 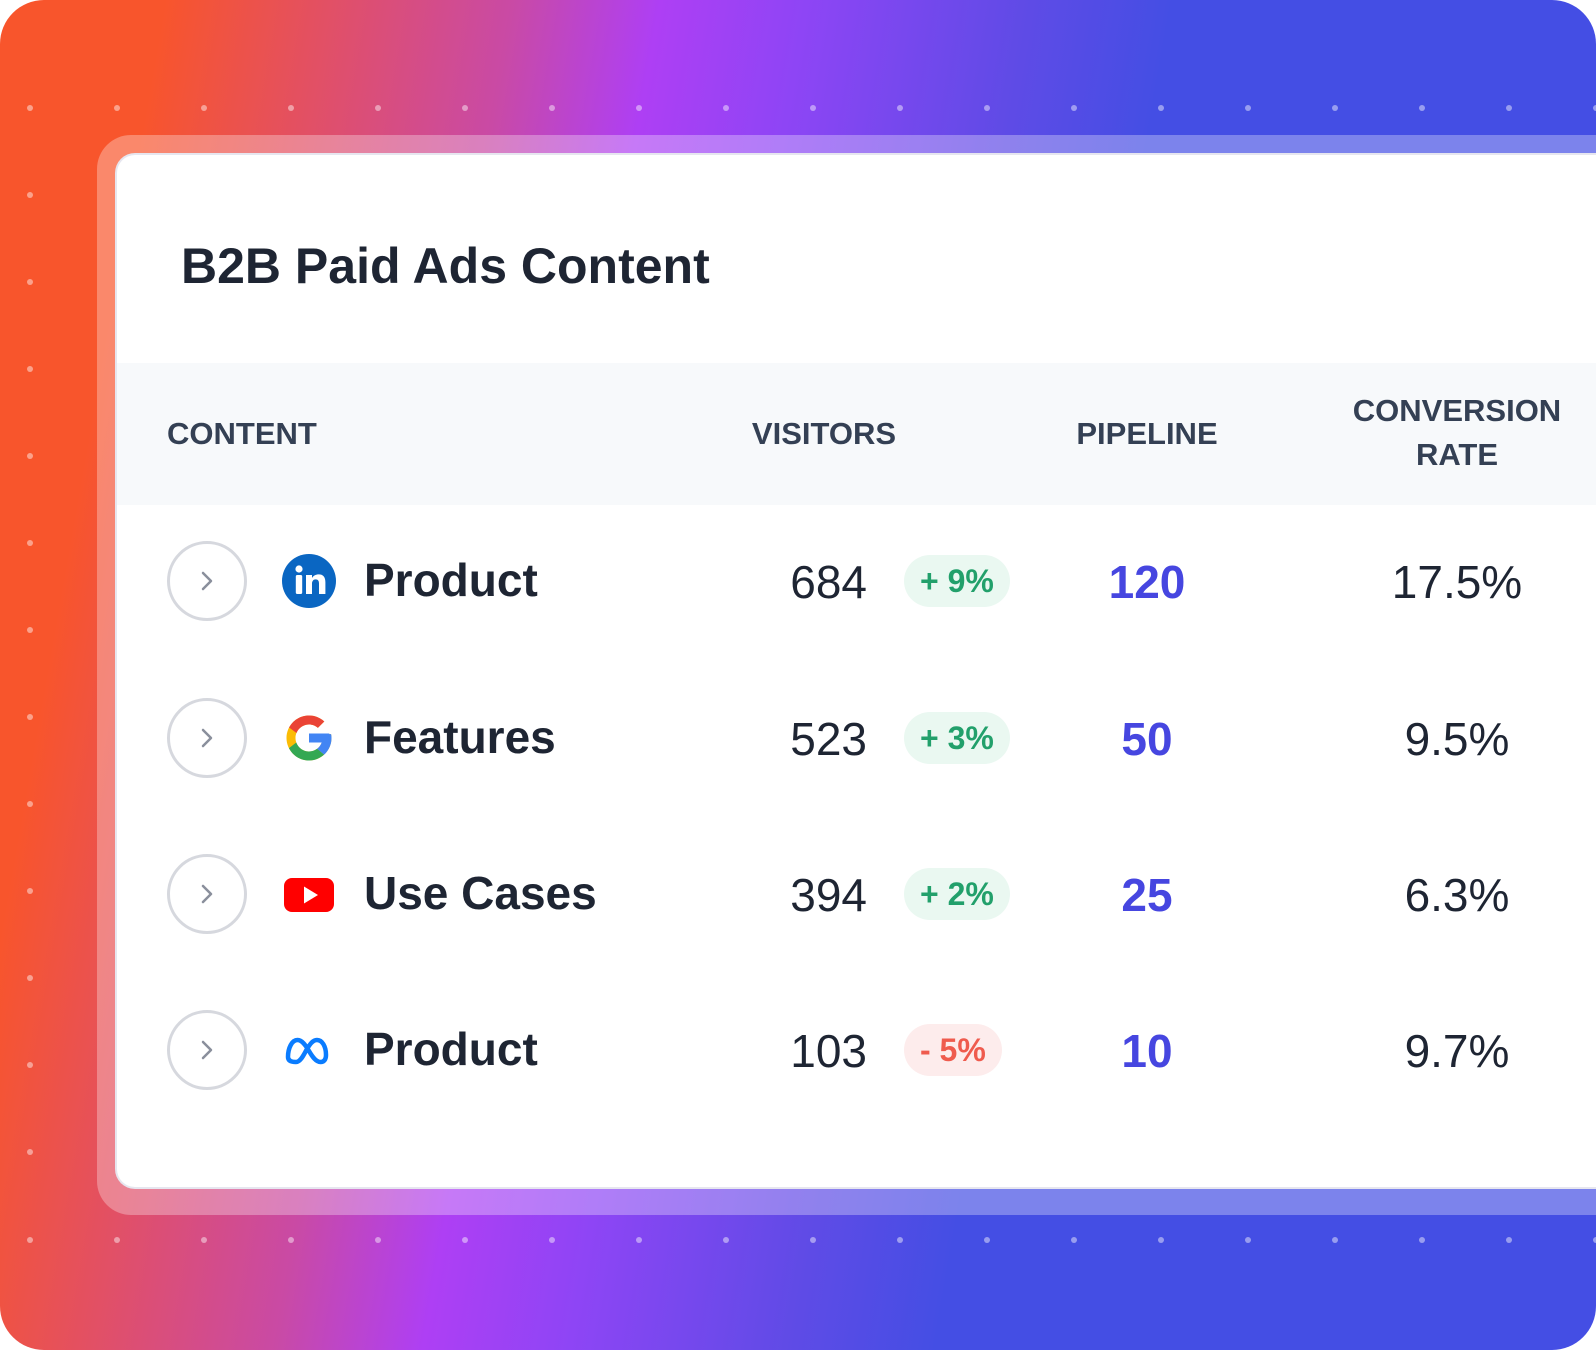 I want to click on linkedin-icon, so click(x=309, y=581).